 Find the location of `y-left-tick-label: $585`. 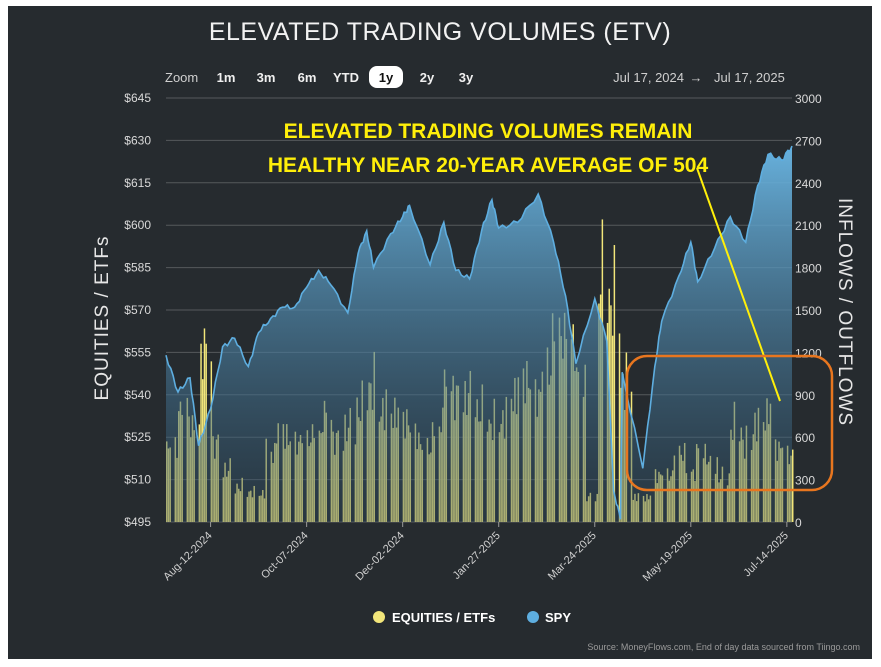

y-left-tick-label: $585 is located at coordinates (137, 268).